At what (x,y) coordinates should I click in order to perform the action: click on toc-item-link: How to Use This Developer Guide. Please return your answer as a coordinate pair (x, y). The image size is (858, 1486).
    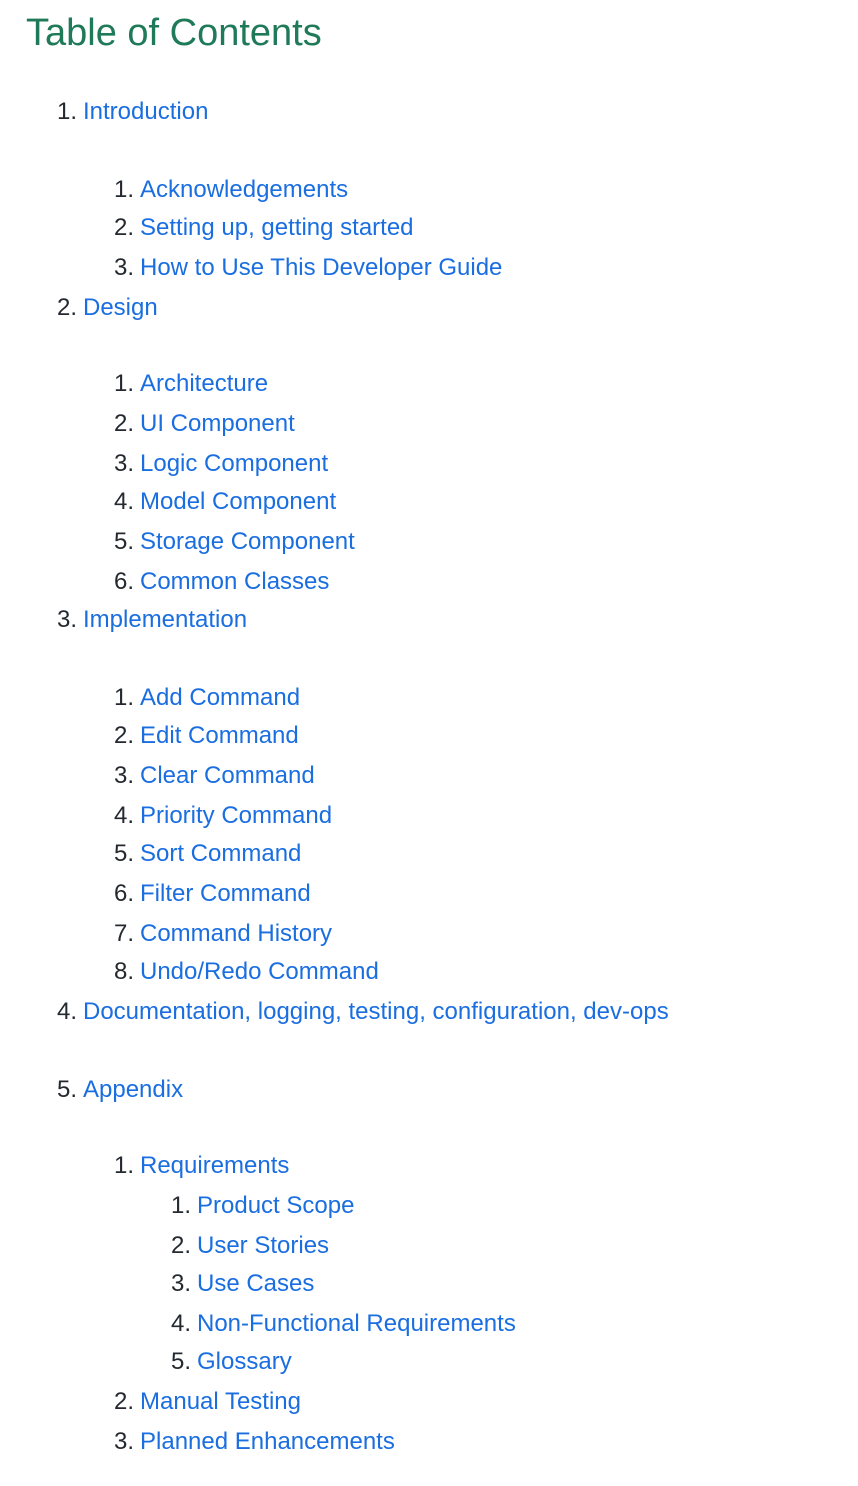
    Looking at the image, I should click on (321, 267).